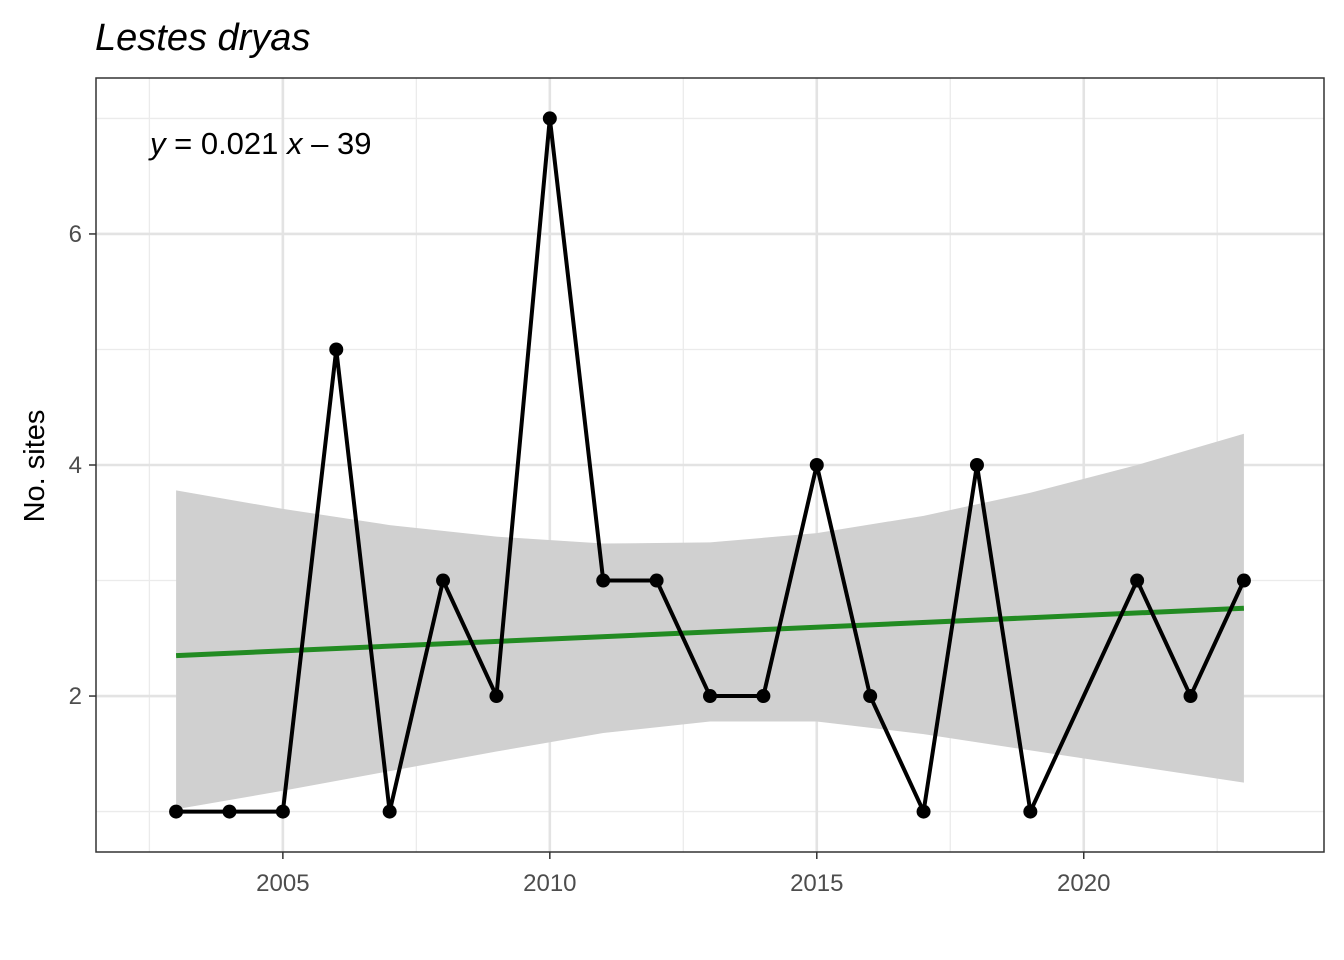 The width and height of the screenshot is (1344, 960). Describe the element at coordinates (816, 883) in the screenshot. I see `x-tick-label: 2015` at that location.